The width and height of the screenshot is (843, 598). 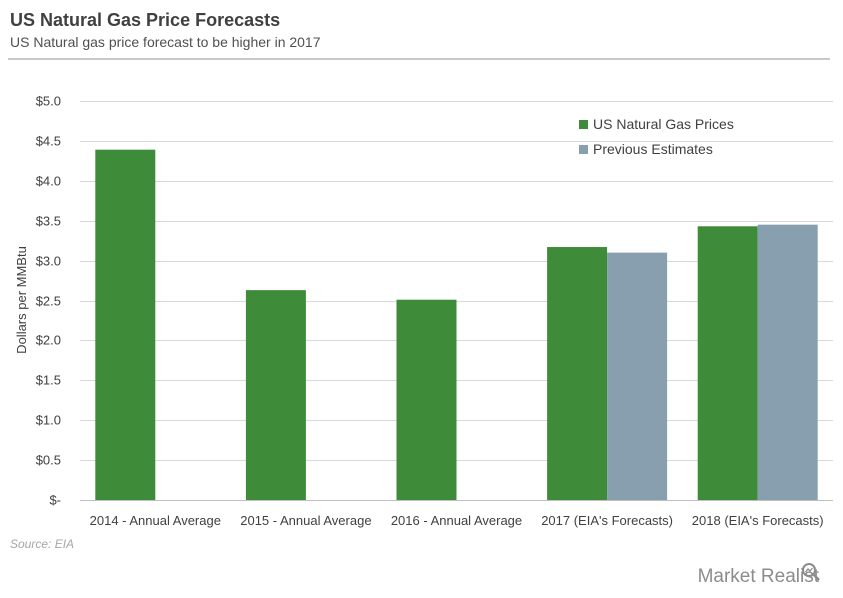 I want to click on x-category-label: 2017 (EIA's Forecasts), so click(x=607, y=520).